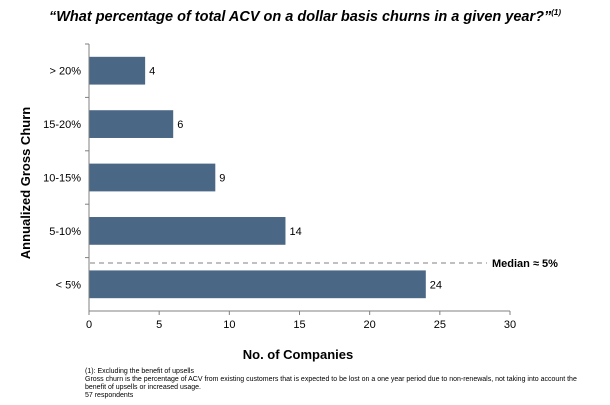 This screenshot has width=610, height=405. What do you see at coordinates (62, 125) in the screenshot?
I see `y-tick-label-15-20: 15-20%` at bounding box center [62, 125].